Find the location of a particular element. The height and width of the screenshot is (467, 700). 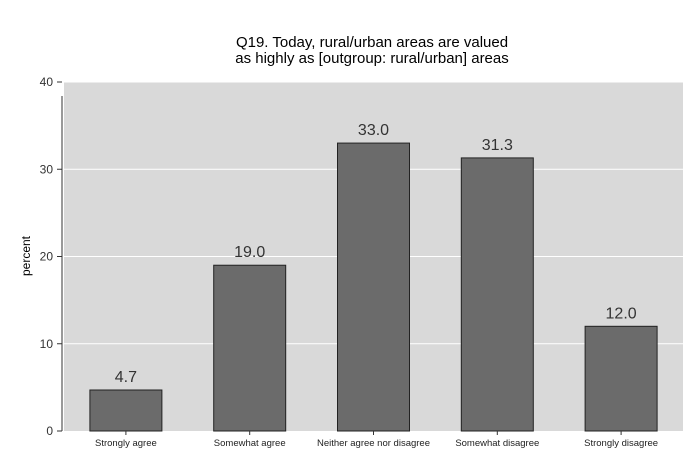

x-tick-label: Neither agree nor disagree is located at coordinates (373, 443).